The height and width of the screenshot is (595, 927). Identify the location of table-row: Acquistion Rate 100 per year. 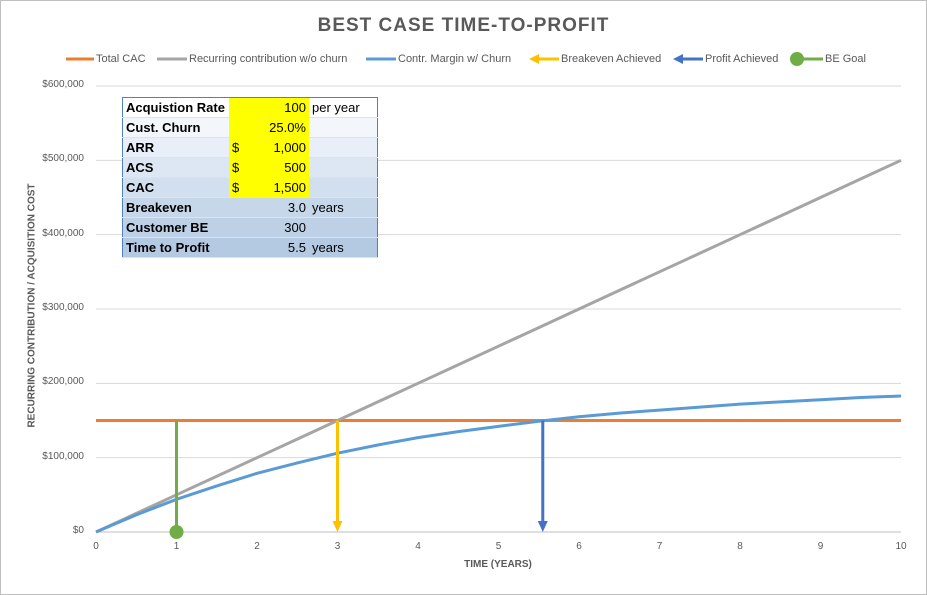
(250, 107).